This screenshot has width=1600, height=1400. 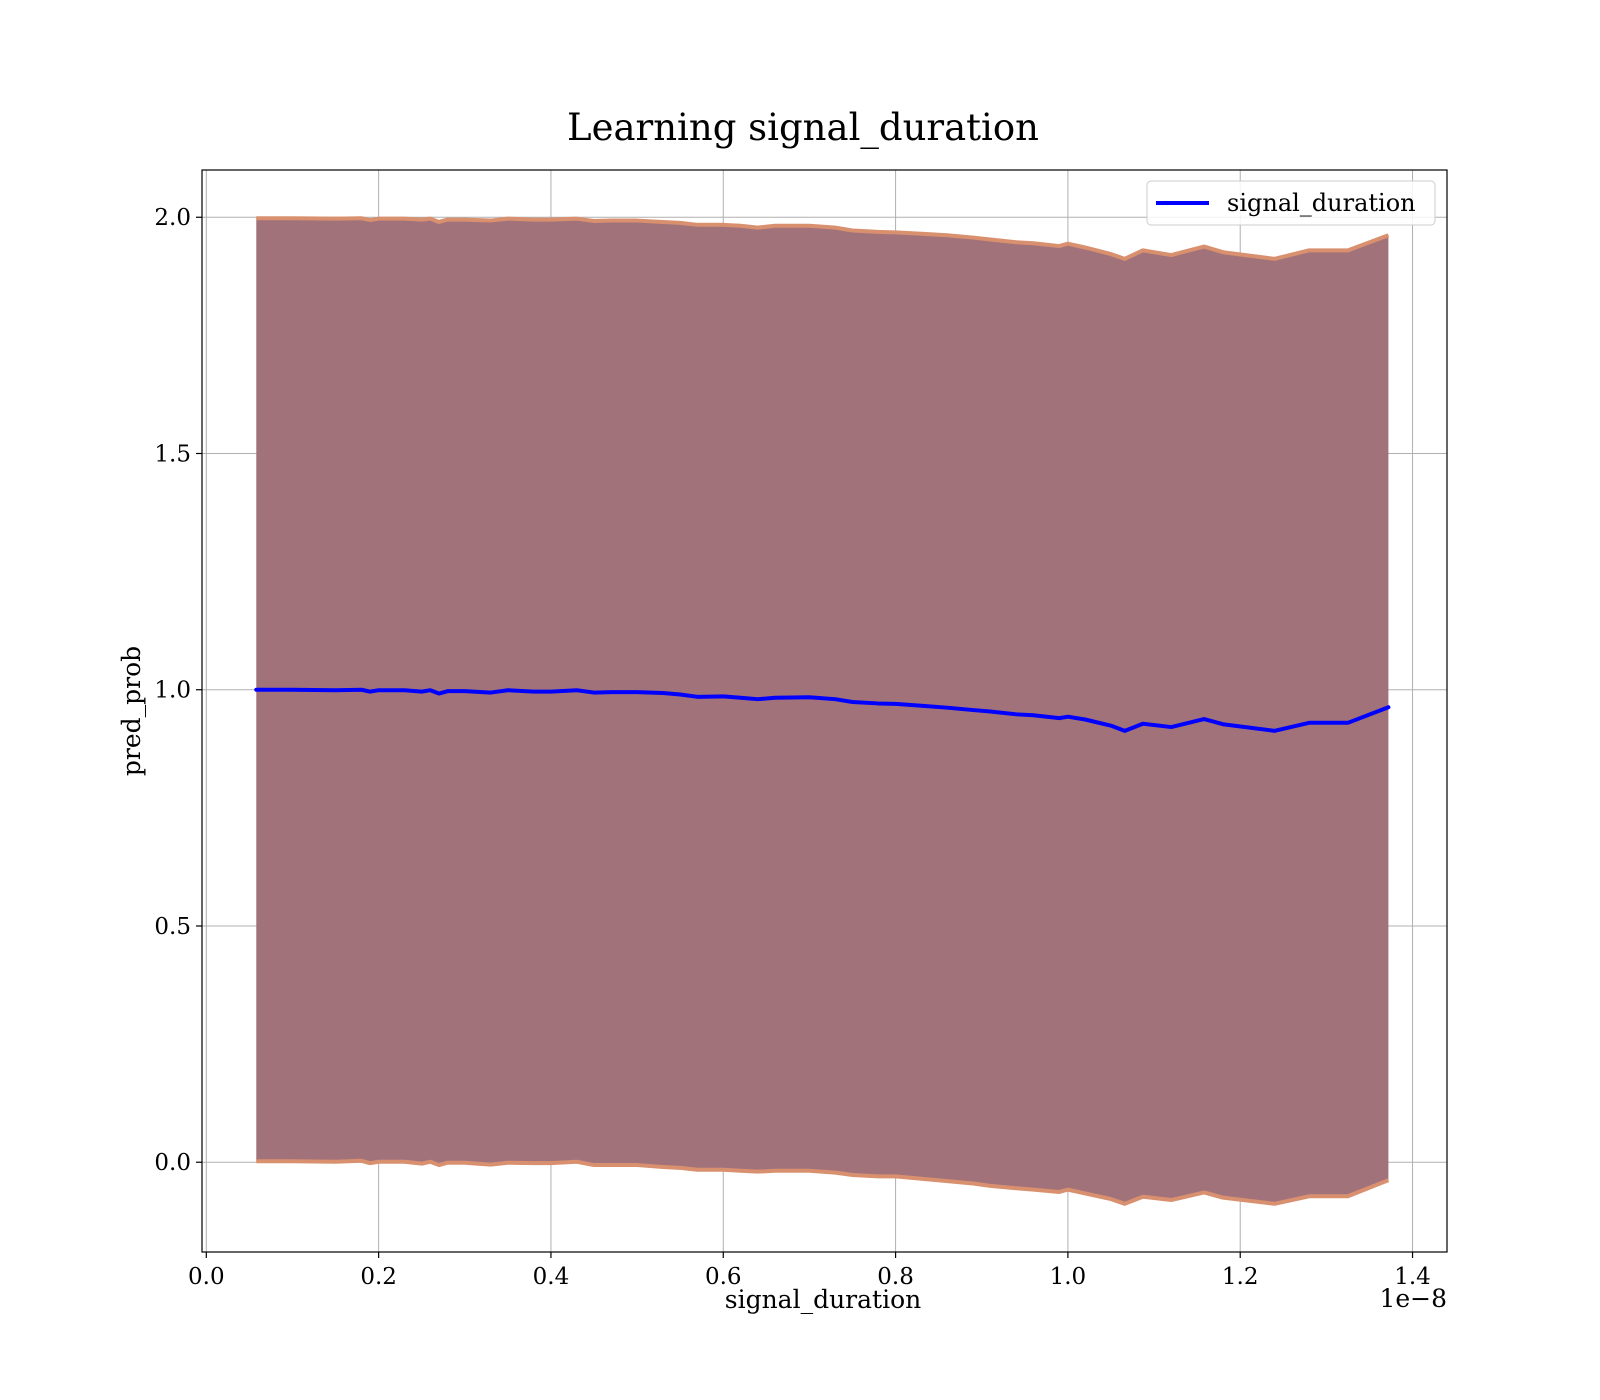 What do you see at coordinates (823, 1182) in the screenshot?
I see `band-lower-edge` at bounding box center [823, 1182].